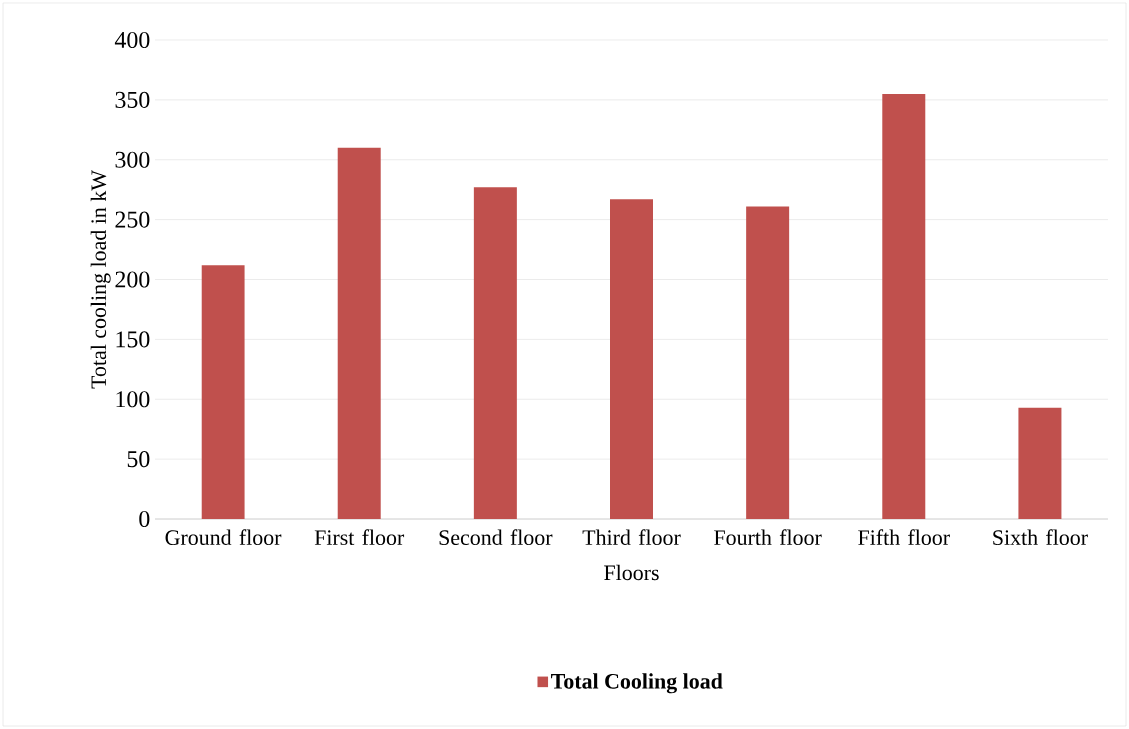 The height and width of the screenshot is (729, 1129). What do you see at coordinates (132, 40) in the screenshot?
I see `y-tick-label: 400` at bounding box center [132, 40].